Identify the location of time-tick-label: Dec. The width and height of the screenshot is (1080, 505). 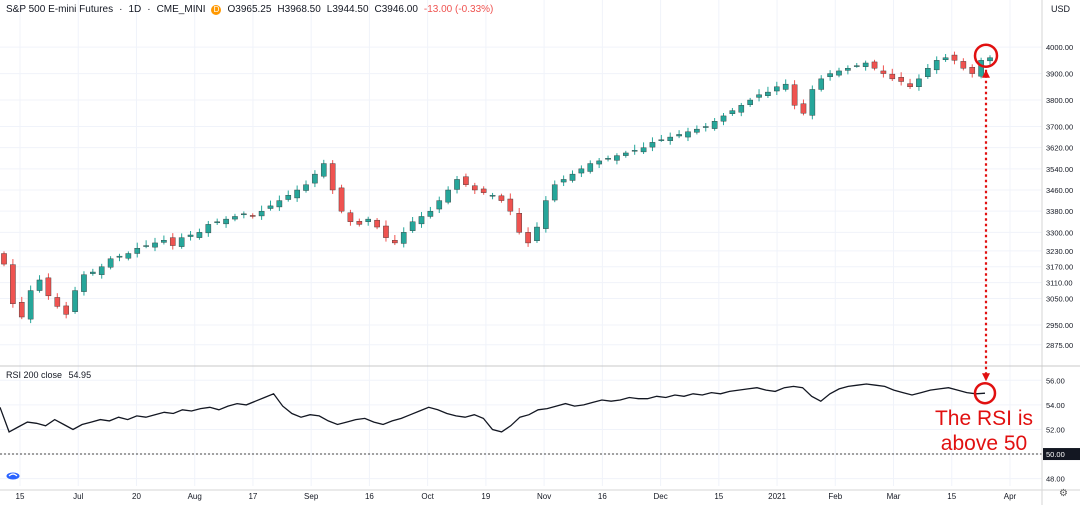
(660, 496).